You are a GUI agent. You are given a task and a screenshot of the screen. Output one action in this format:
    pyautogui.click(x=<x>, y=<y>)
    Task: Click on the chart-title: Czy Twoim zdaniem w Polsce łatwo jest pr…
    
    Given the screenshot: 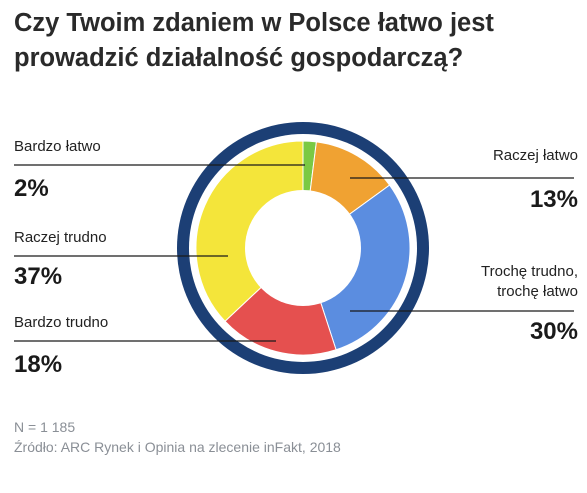 What is the action you would take?
    pyautogui.click(x=294, y=41)
    